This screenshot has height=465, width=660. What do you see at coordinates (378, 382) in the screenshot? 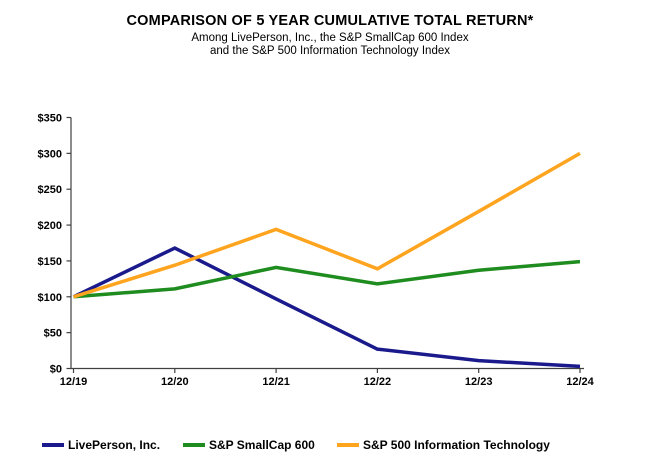
I see `x-axis-tick-label: 12/22` at bounding box center [378, 382].